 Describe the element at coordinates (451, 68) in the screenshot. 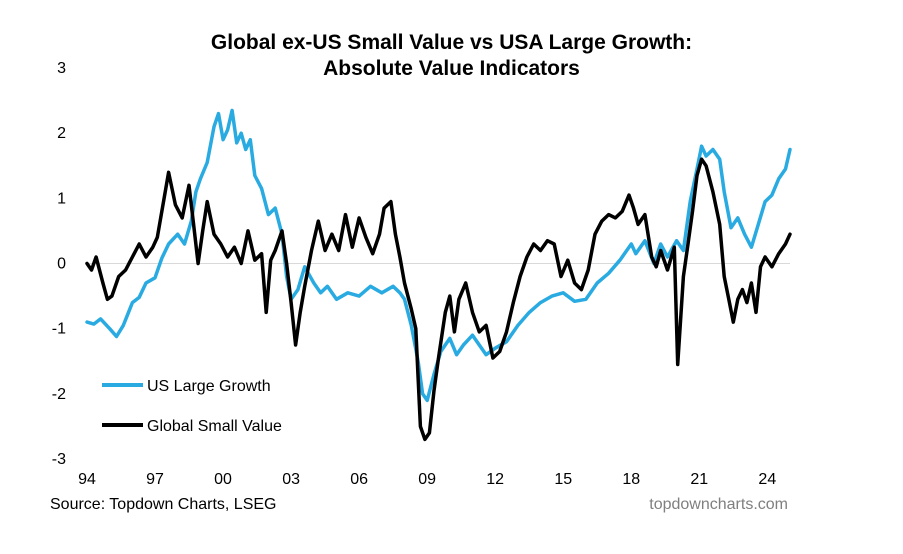

I see `chart-title-line2: Absolute Value Indicators` at that location.